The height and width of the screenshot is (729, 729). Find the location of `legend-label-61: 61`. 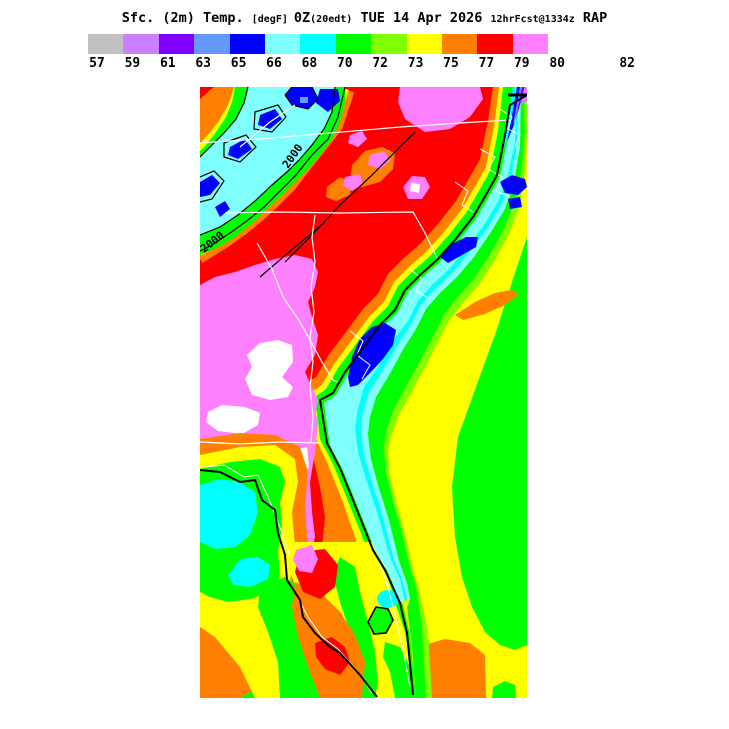

legend-label-61: 61 is located at coordinates (167, 63).